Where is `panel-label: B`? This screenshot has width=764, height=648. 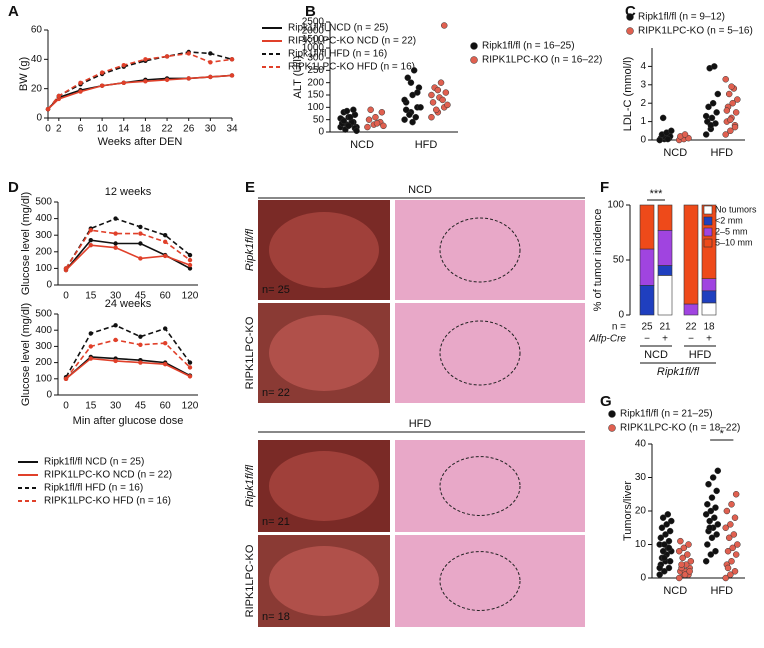
panel-label: B is located at coordinates (310, 11).